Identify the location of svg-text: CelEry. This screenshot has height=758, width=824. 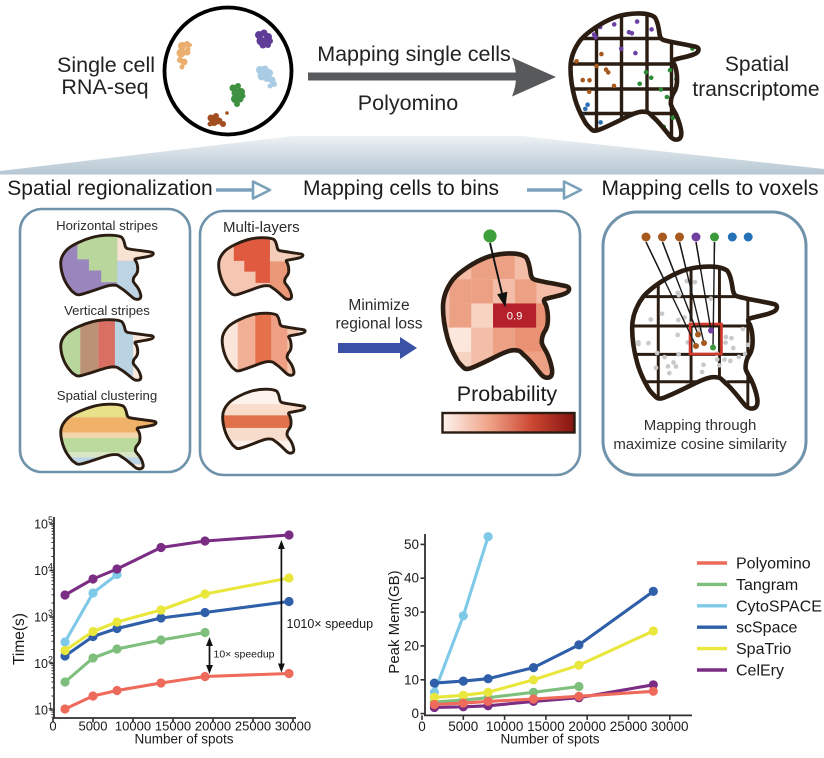
(760, 671).